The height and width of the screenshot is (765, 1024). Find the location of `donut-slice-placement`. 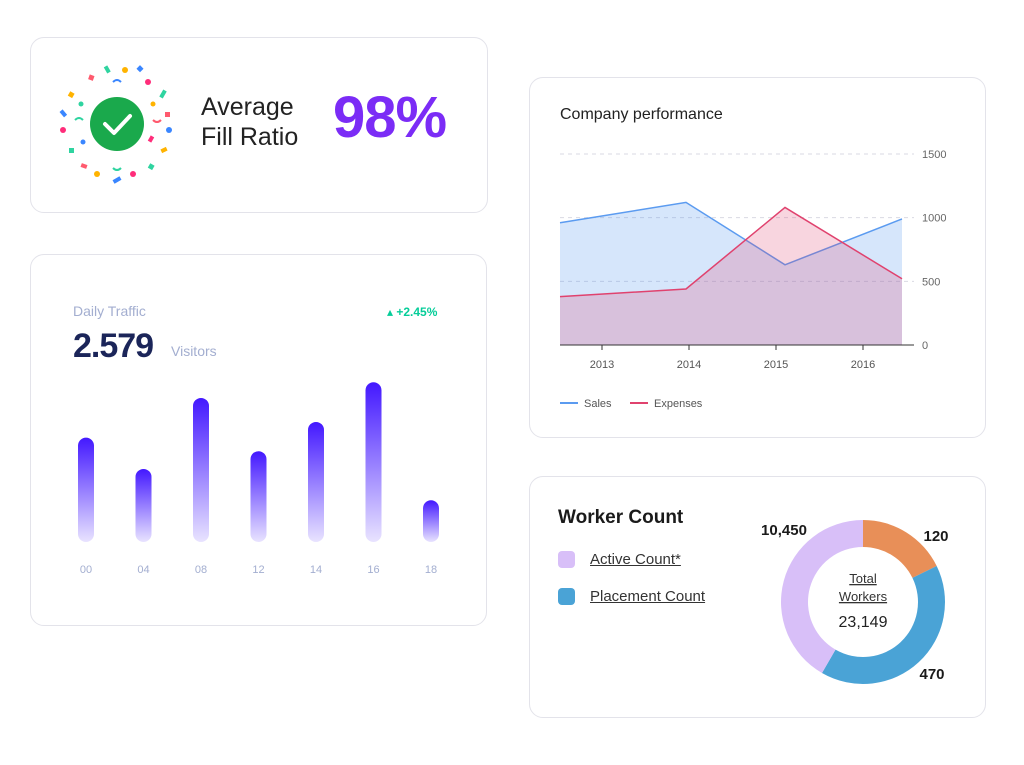

donut-slice-placement is located at coordinates (883, 625).